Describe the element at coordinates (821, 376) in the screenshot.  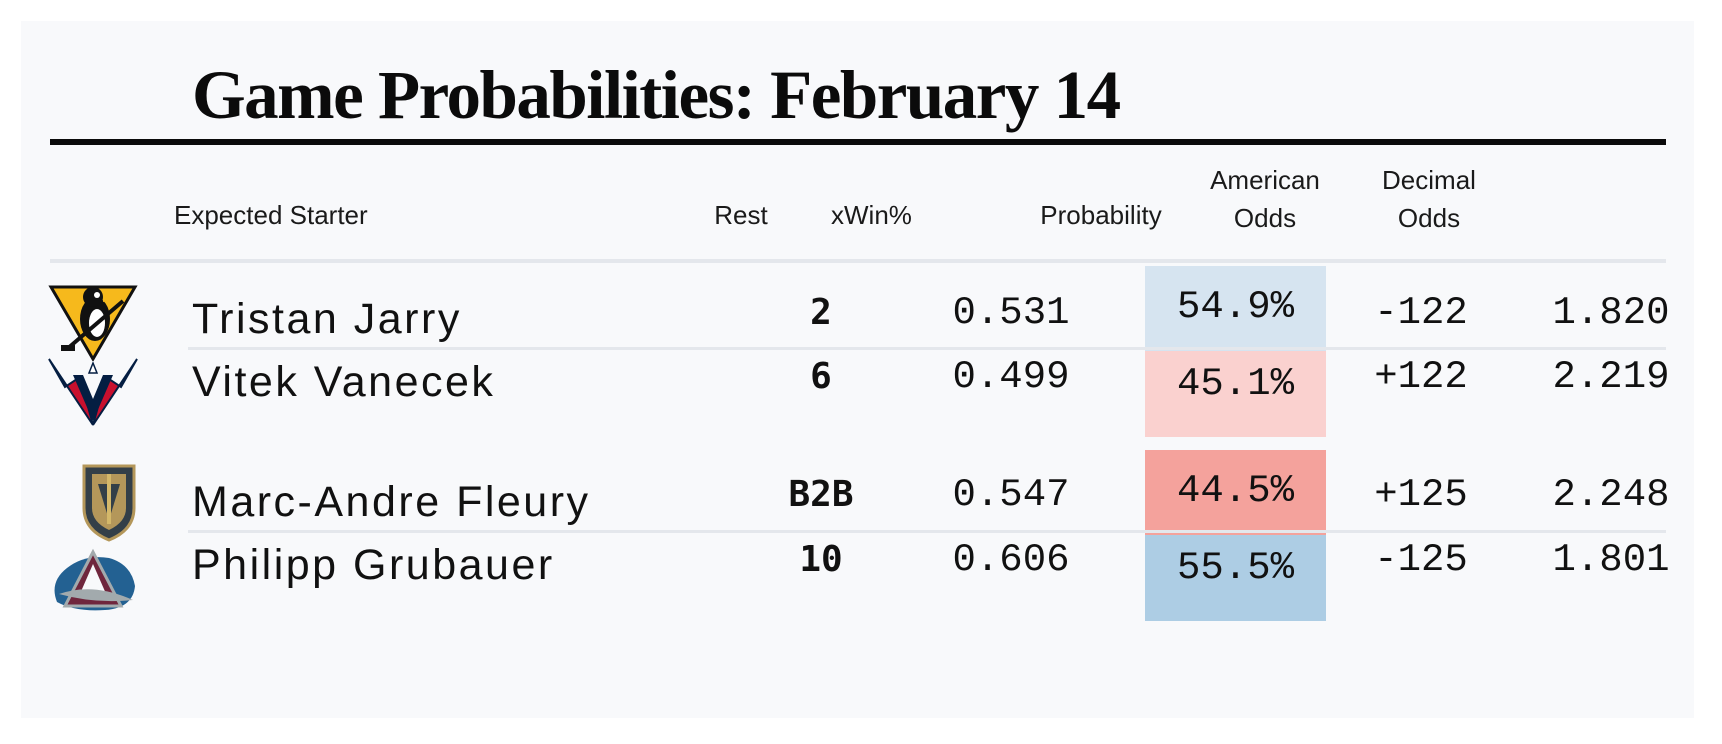
I see `rest-value: 6` at that location.